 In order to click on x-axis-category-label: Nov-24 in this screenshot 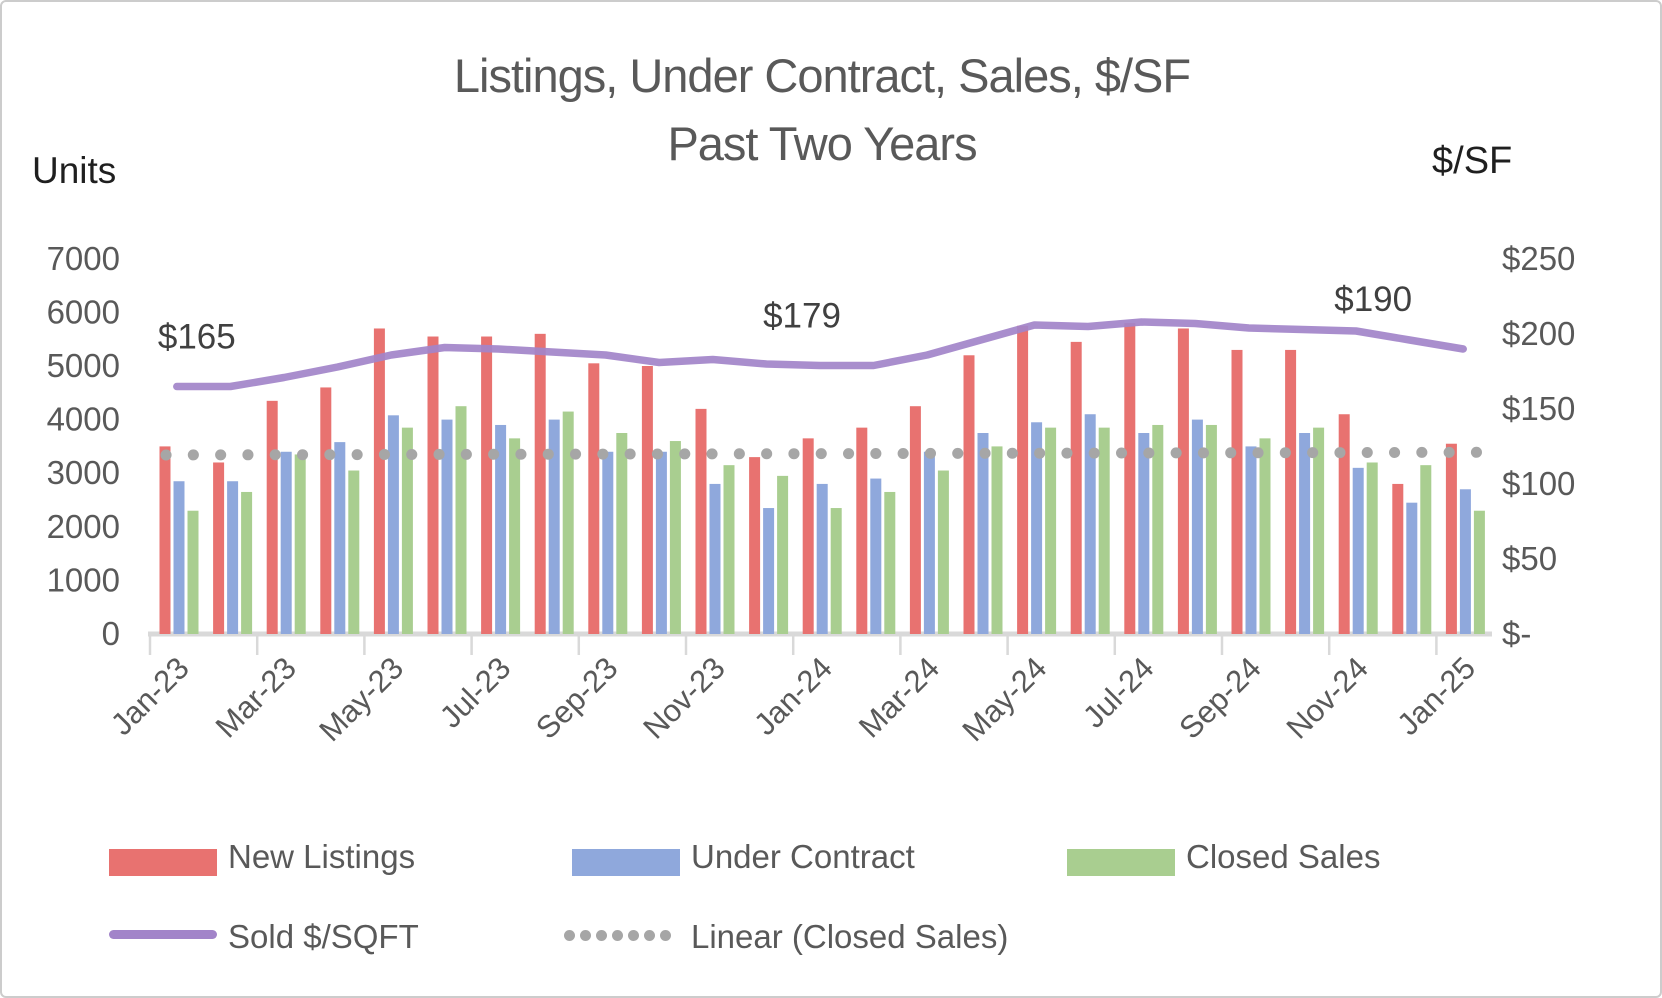, I will do `click(1327, 697)`.